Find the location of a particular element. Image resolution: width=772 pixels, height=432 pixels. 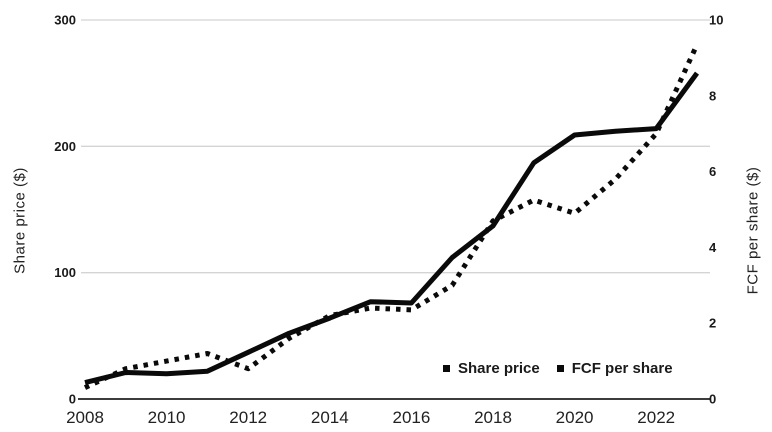

right-axis-tick-label: 2 is located at coordinates (712, 323).